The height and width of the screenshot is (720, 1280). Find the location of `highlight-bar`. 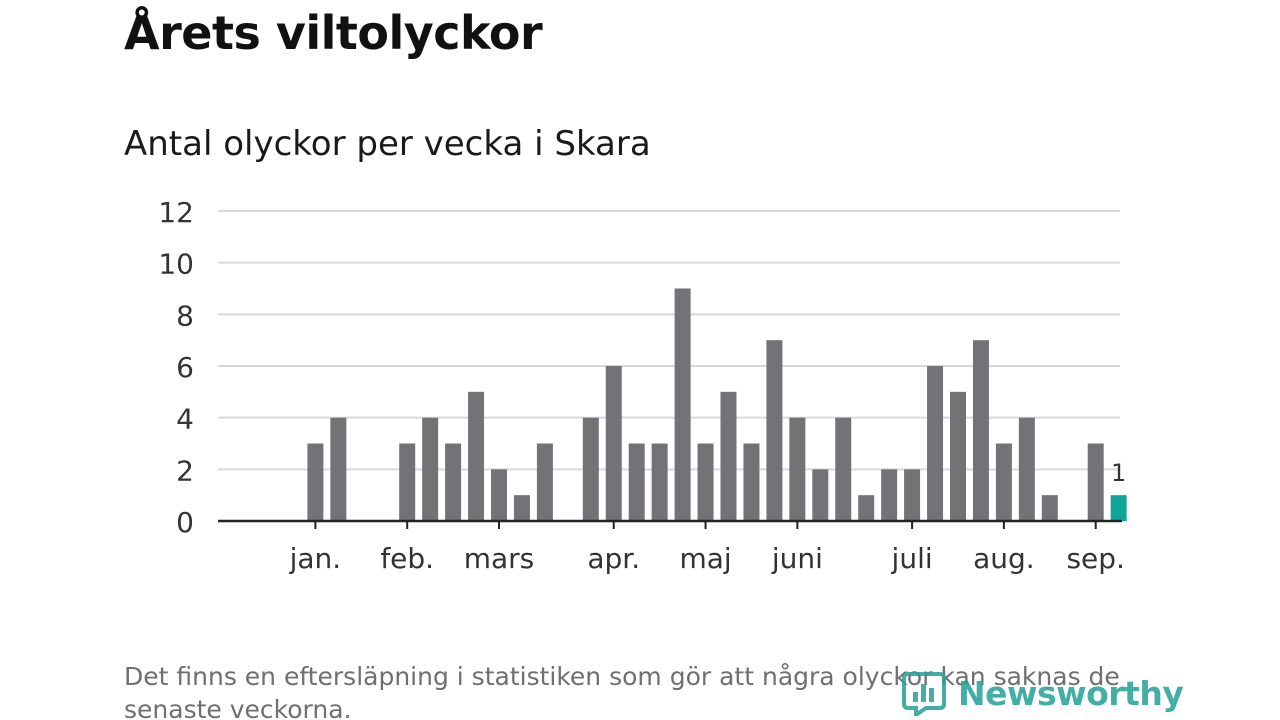

highlight-bar is located at coordinates (1118, 508).